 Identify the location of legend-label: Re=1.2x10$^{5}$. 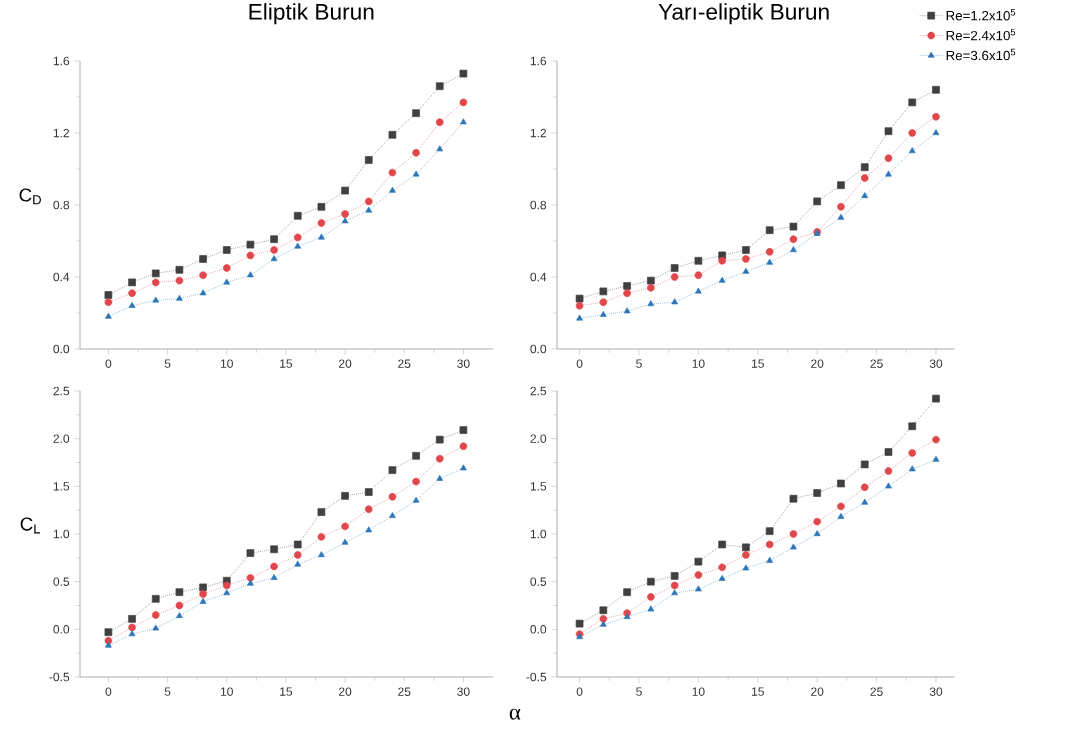
(981, 15).